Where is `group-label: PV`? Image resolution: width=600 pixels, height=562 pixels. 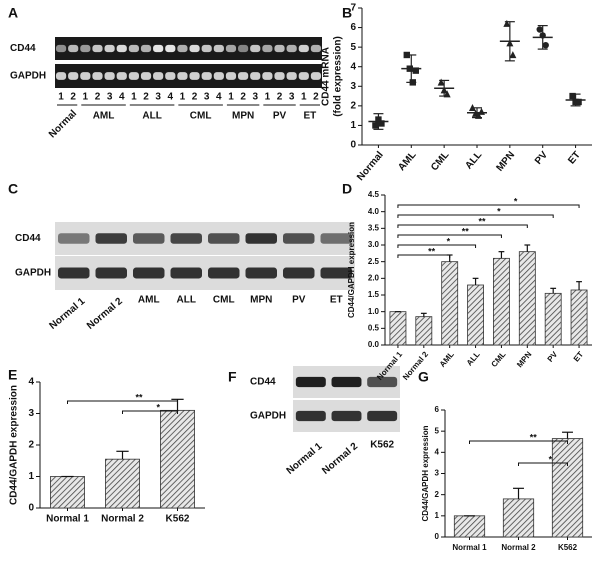 group-label: PV is located at coordinates (280, 116).